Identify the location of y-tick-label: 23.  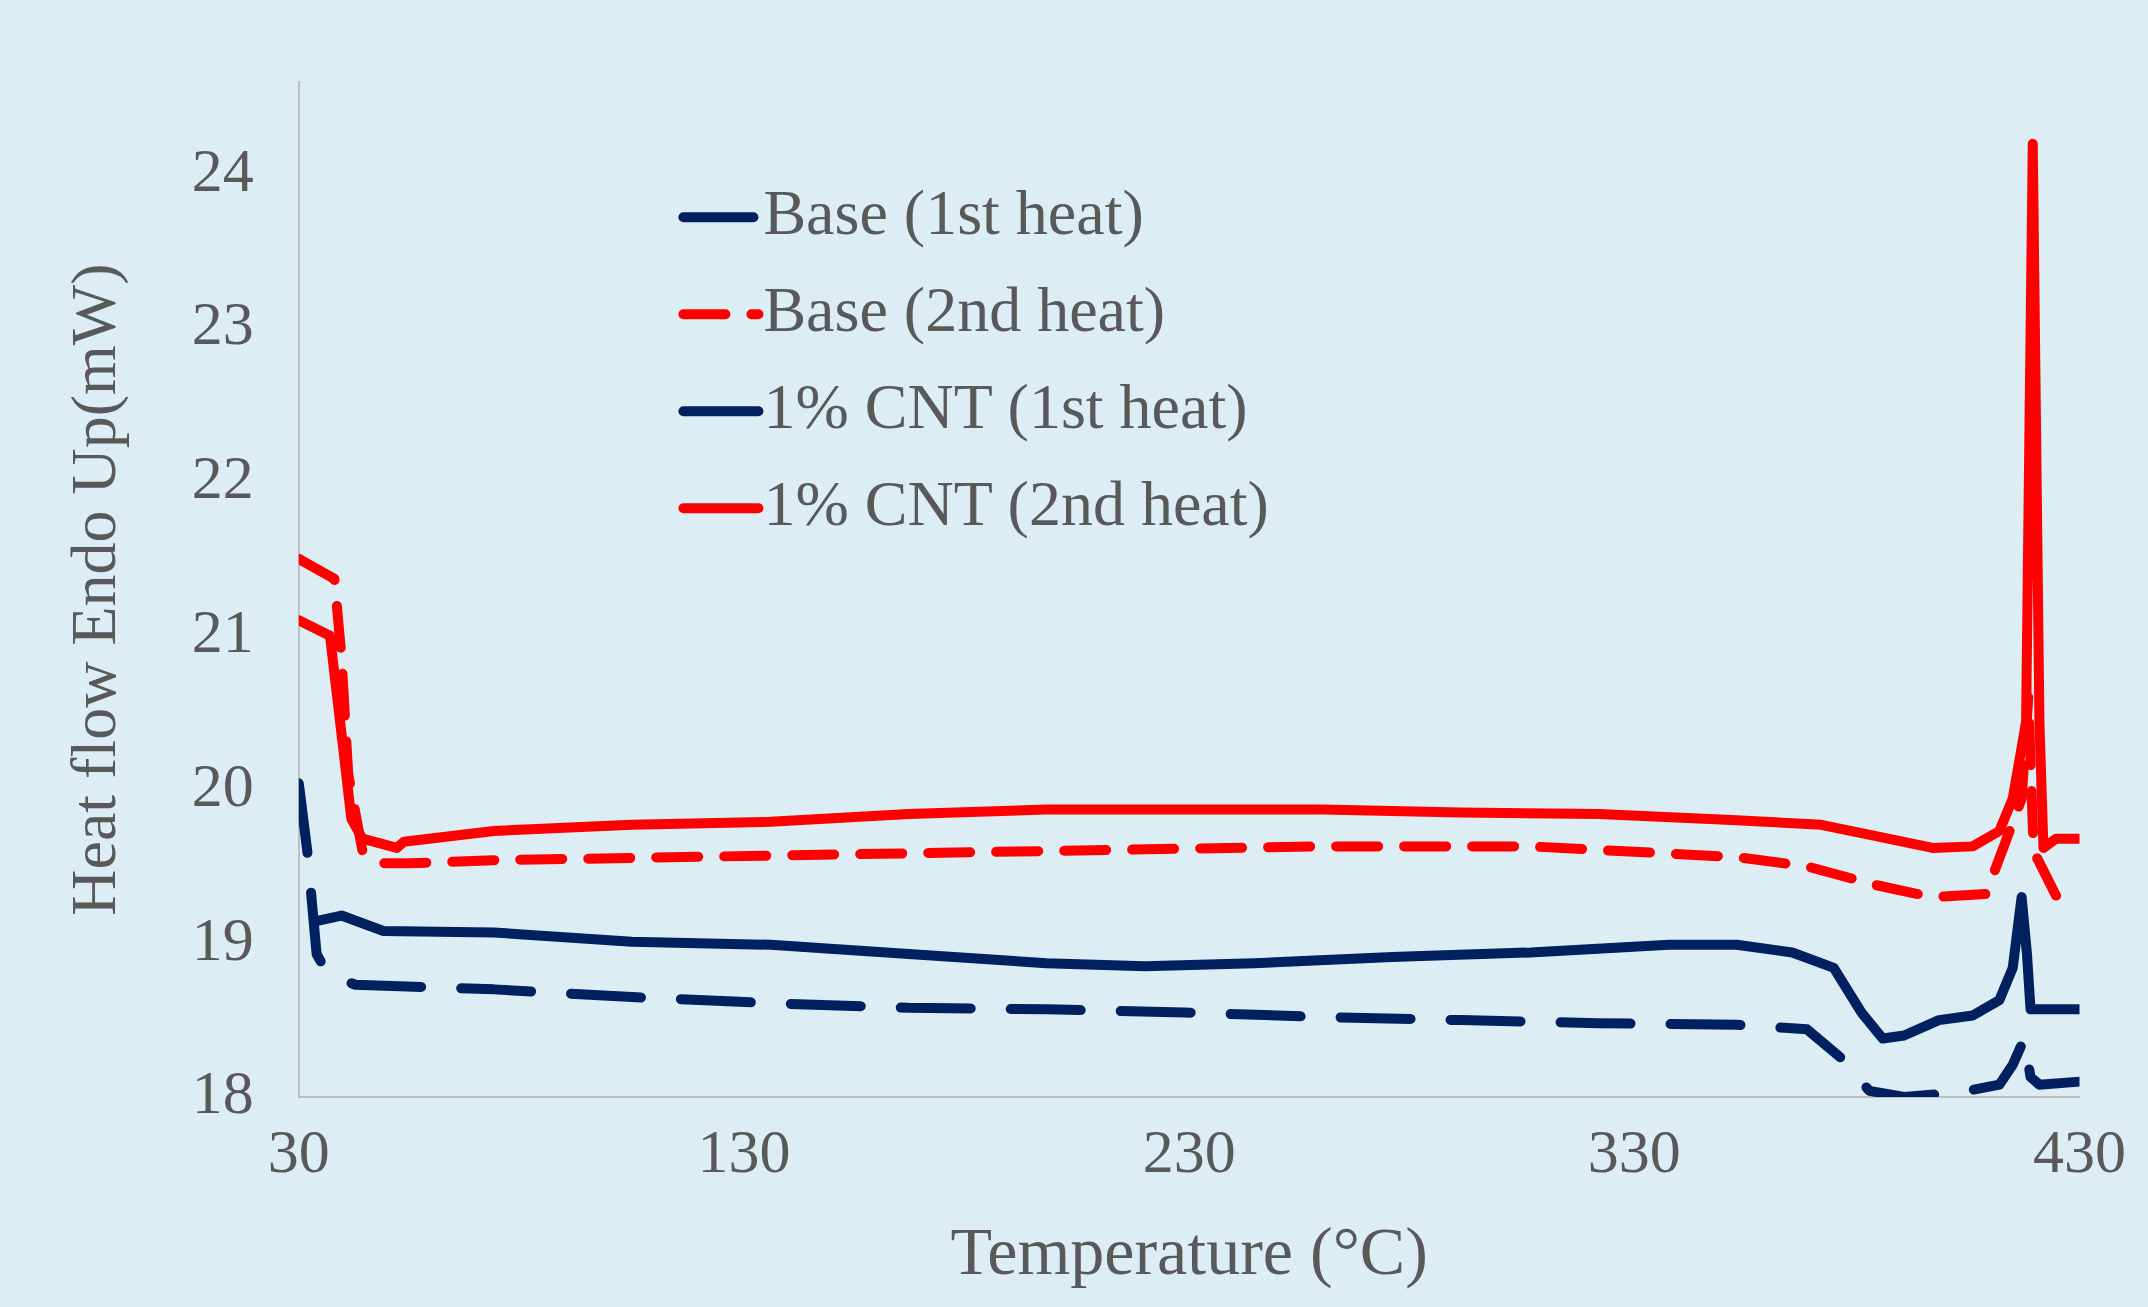
(222, 323).